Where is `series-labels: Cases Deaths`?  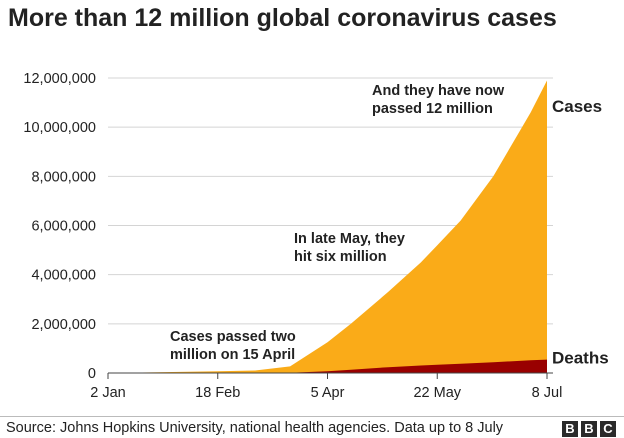 series-labels: Cases Deaths is located at coordinates (580, 232).